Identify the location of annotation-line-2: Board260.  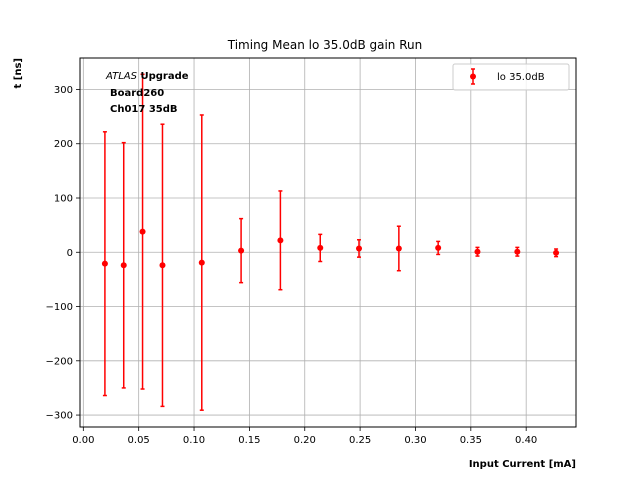
(137, 93).